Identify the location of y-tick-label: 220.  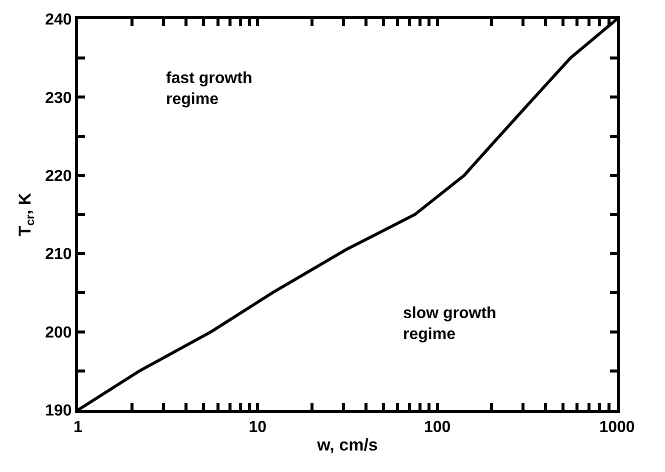
(58, 176).